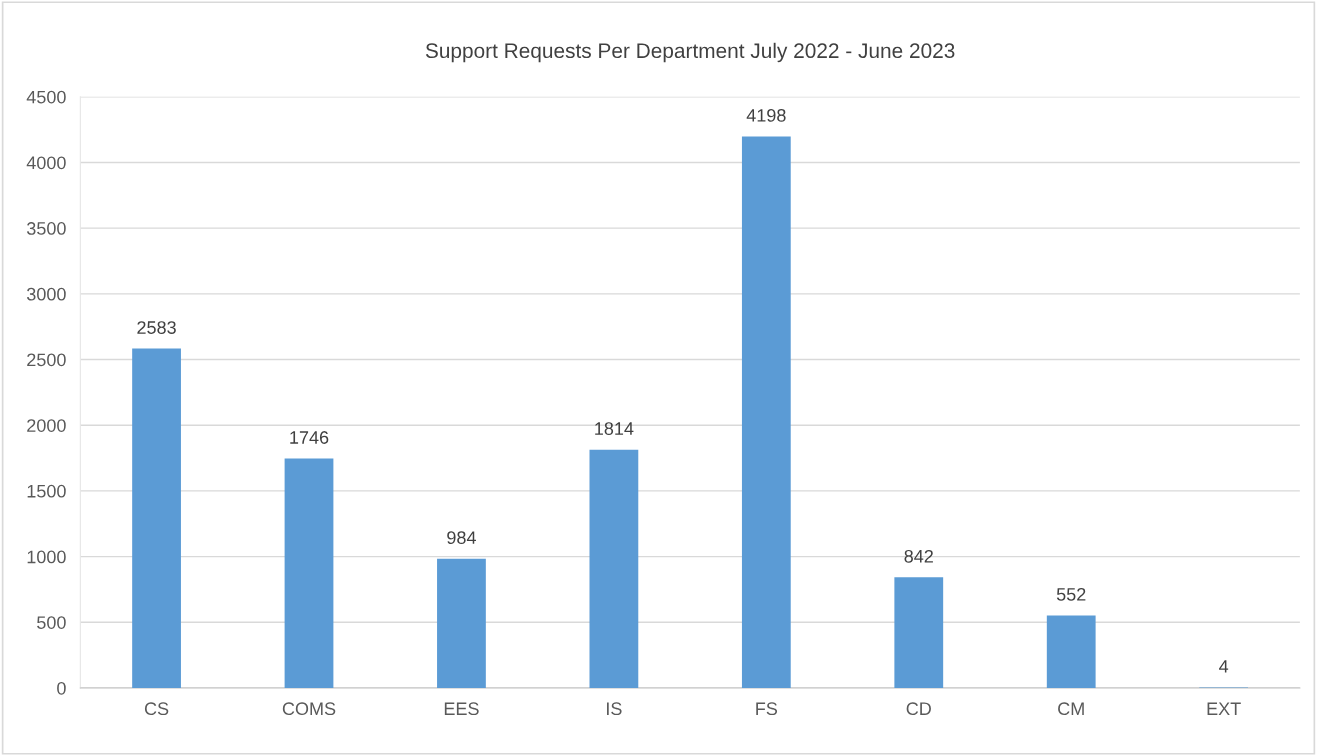 The height and width of the screenshot is (756, 1317). Describe the element at coordinates (1071, 594) in the screenshot. I see `data-label: 552` at that location.